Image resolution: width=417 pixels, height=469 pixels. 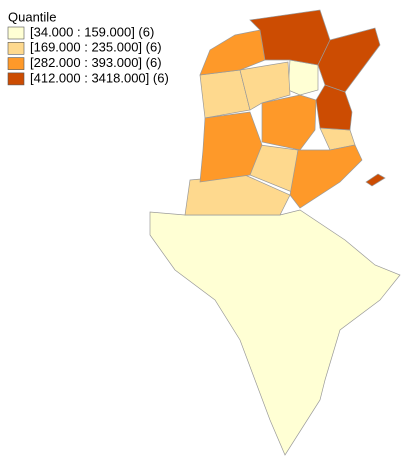 I want to click on legend-label: [169.000 : 235.000] (6), so click(x=96, y=47).